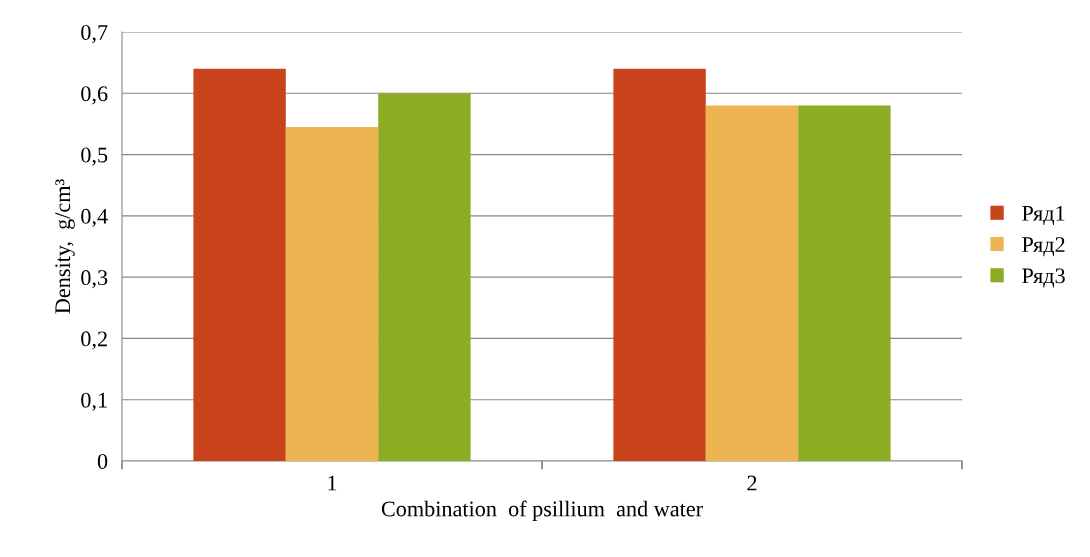  What do you see at coordinates (1043, 278) in the screenshot?
I see `legend-label: Ряд3` at bounding box center [1043, 278].